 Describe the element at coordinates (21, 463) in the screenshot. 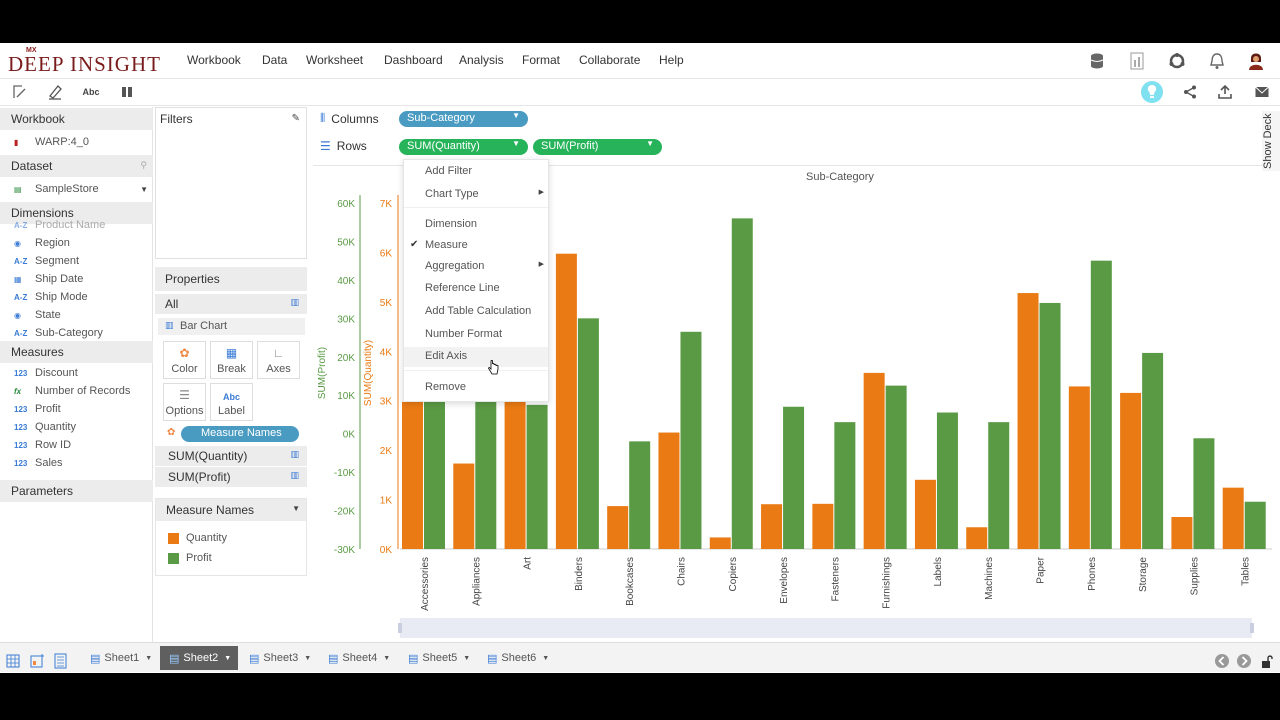

I see `number-icon: 123` at that location.